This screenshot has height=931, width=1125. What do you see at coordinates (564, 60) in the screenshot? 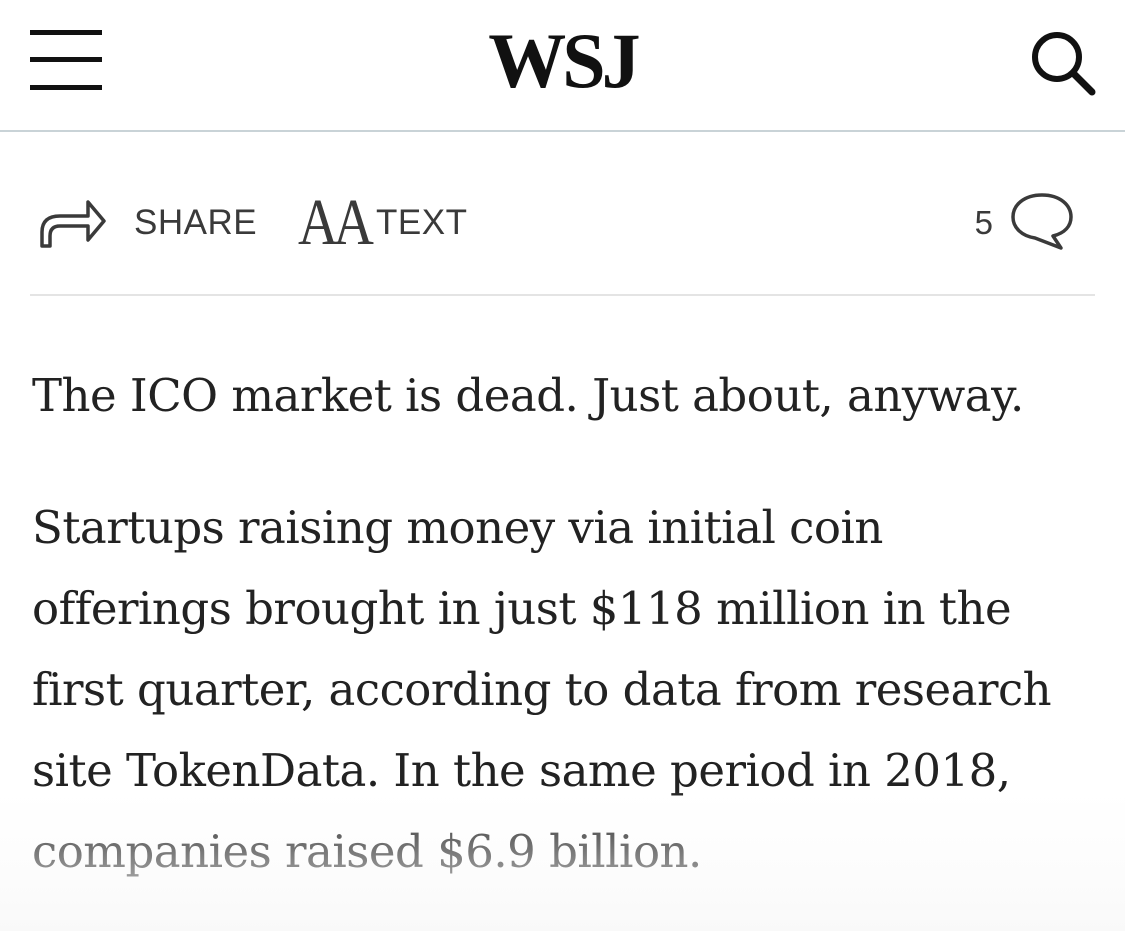
I see `wsj-logo: WSJ` at bounding box center [564, 60].